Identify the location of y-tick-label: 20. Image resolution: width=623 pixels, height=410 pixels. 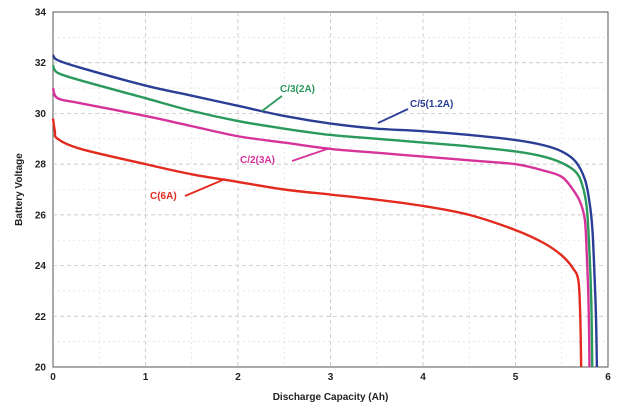
(41, 368).